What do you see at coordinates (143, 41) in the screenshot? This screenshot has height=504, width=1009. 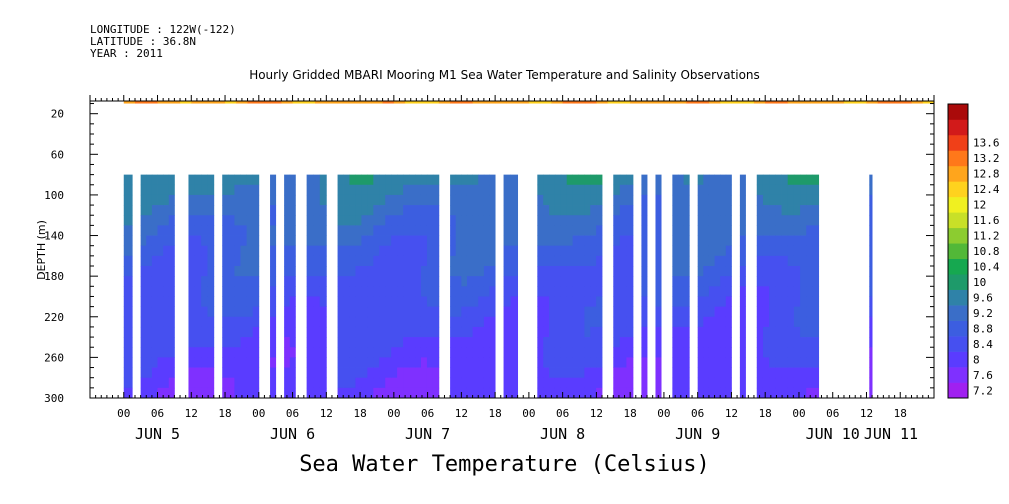 I see `latitude-label: LATITUDE : 36.8N` at bounding box center [143, 41].